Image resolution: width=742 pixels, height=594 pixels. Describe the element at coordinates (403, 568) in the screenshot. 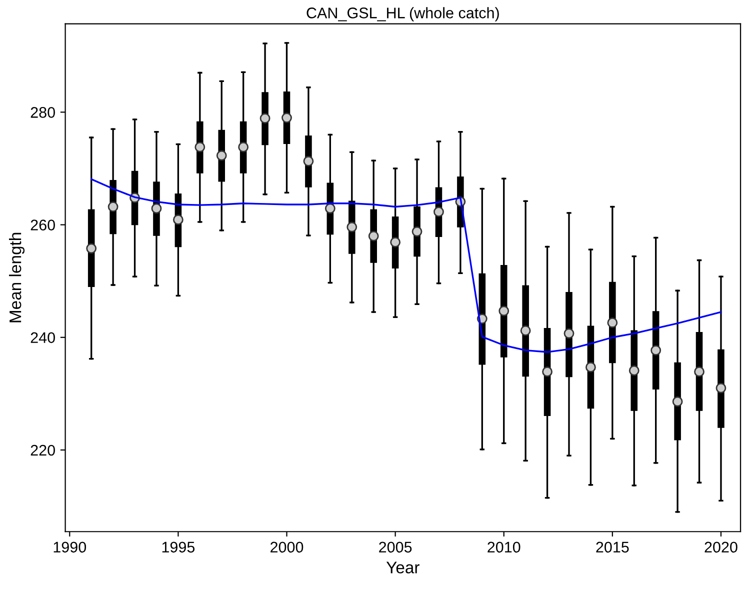

I see `x-axis-title: Year` at that location.